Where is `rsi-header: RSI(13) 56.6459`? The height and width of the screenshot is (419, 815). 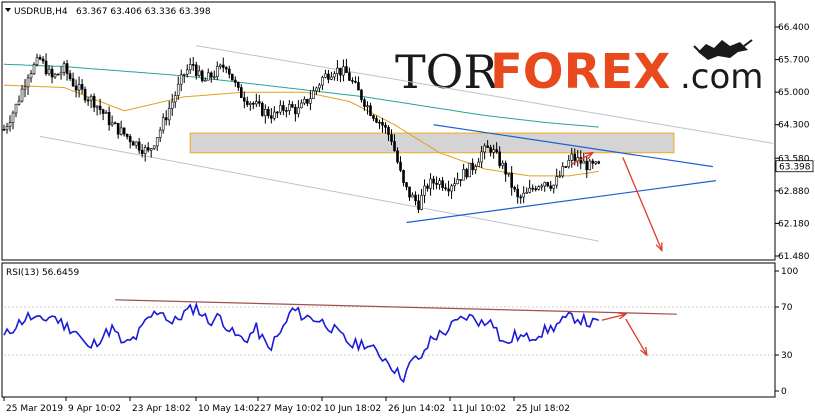
rsi-header: RSI(13) 56.6459 is located at coordinates (42, 273).